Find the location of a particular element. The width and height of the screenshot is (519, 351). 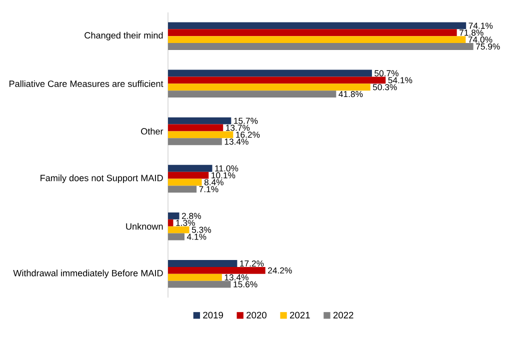

data-label: 10.1% is located at coordinates (224, 175).